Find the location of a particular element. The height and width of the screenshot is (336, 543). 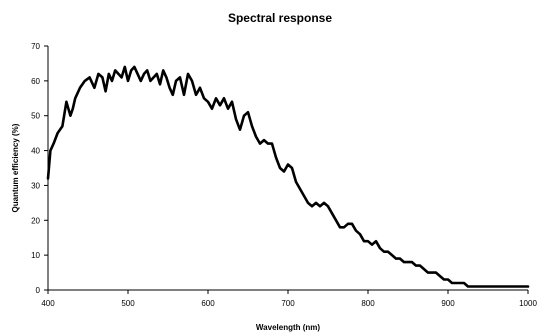

y-axis-label: Quantum efficiency (%) is located at coordinates (15, 167).